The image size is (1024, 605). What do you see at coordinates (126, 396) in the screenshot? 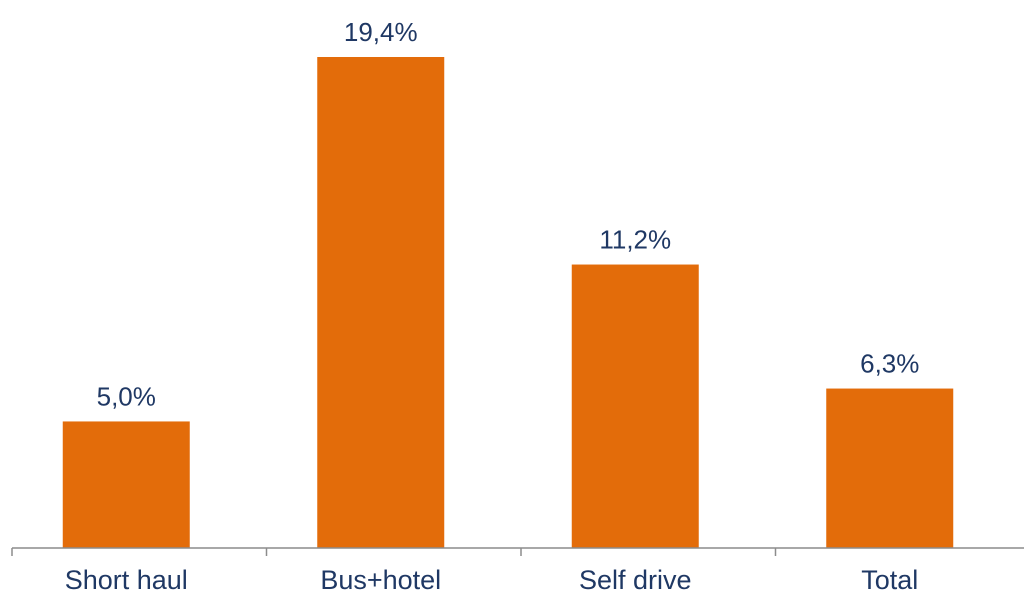
I see `value-label: 5,0%` at bounding box center [126, 396].